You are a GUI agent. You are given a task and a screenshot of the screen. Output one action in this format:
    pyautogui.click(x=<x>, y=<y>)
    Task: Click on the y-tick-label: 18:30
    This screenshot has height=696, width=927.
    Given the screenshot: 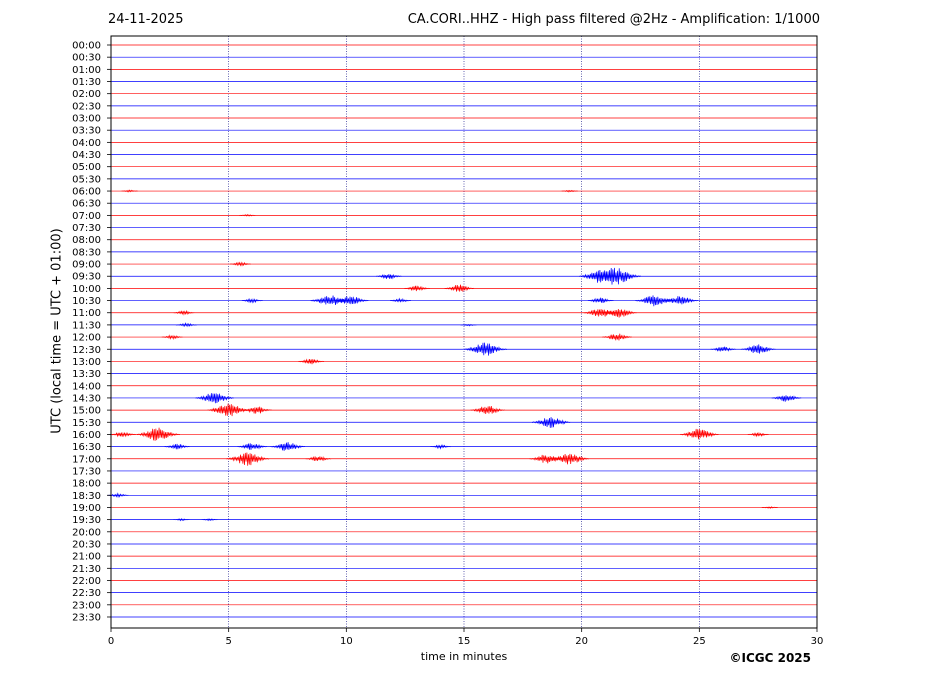 What is the action you would take?
    pyautogui.click(x=86, y=496)
    